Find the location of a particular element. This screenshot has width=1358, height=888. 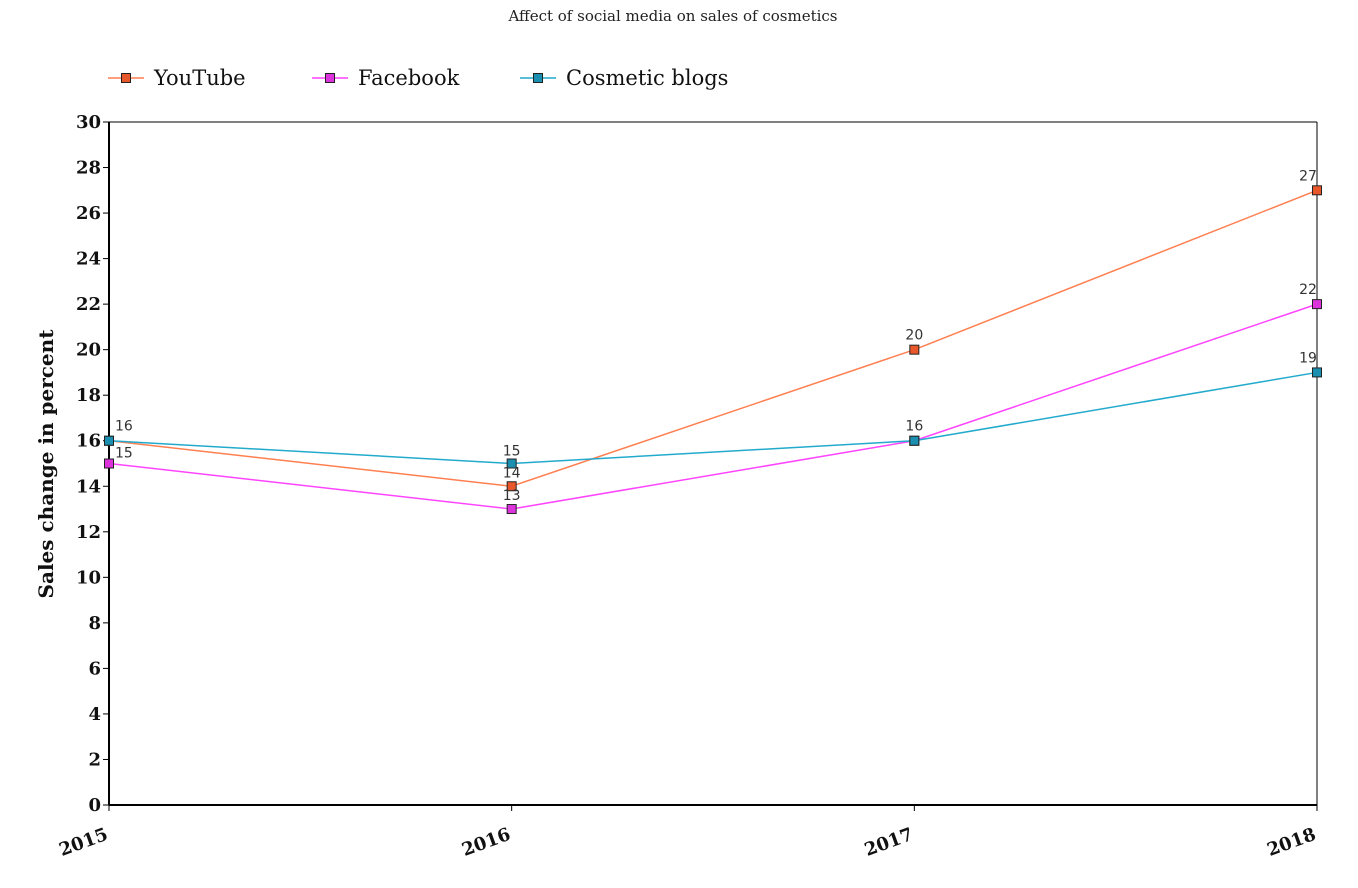

legend-label: Facebook is located at coordinates (409, 78).